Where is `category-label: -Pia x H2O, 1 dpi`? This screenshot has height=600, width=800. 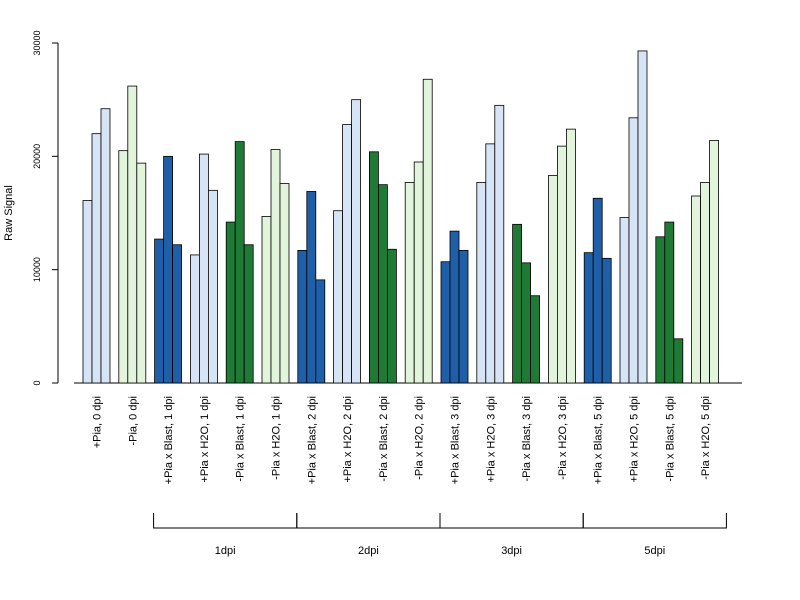 category-label: -Pia x H2O, 1 dpi is located at coordinates (277, 438).